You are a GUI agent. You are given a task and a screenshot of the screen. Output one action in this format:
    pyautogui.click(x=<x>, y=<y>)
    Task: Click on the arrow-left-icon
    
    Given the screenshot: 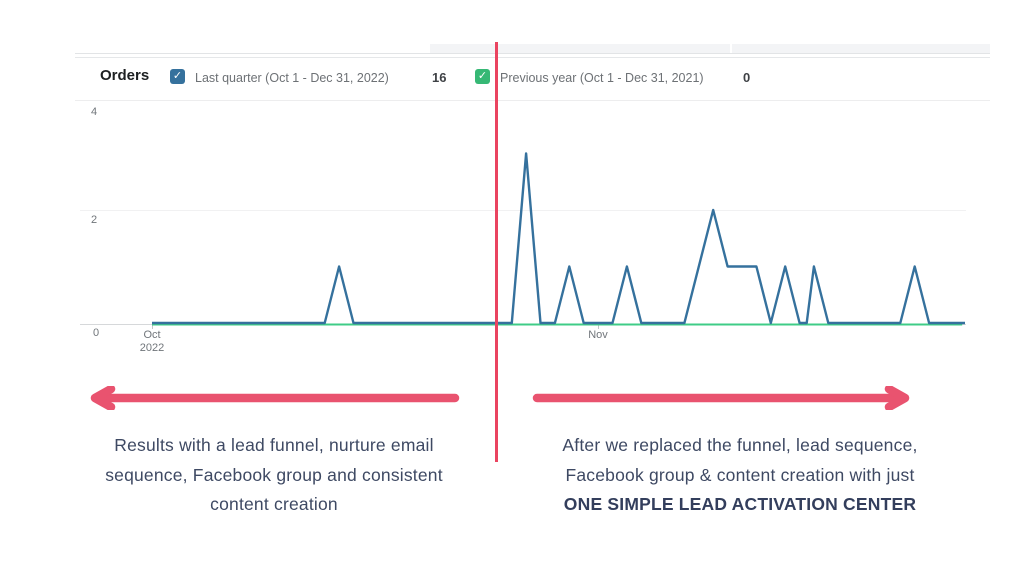 What is the action you would take?
    pyautogui.click(x=275, y=398)
    